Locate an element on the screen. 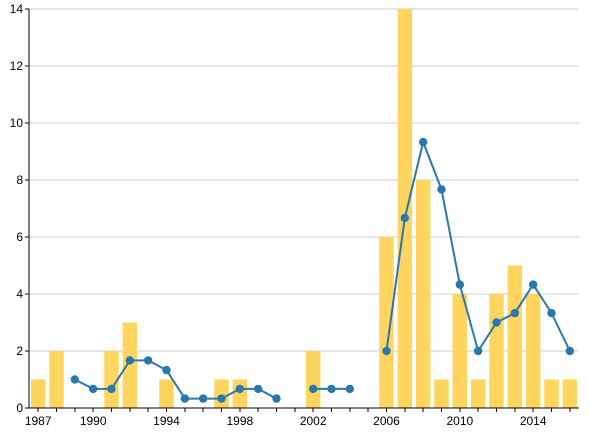 The image size is (589, 436). line-point-1995 is located at coordinates (185, 398).